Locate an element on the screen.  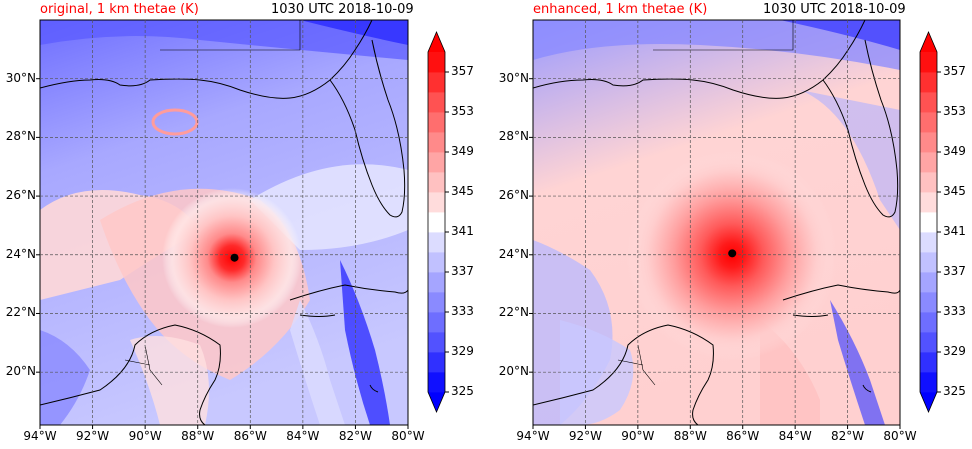
right-panel-title: enhanced, 1 km thetae (K) is located at coordinates (620, 9).